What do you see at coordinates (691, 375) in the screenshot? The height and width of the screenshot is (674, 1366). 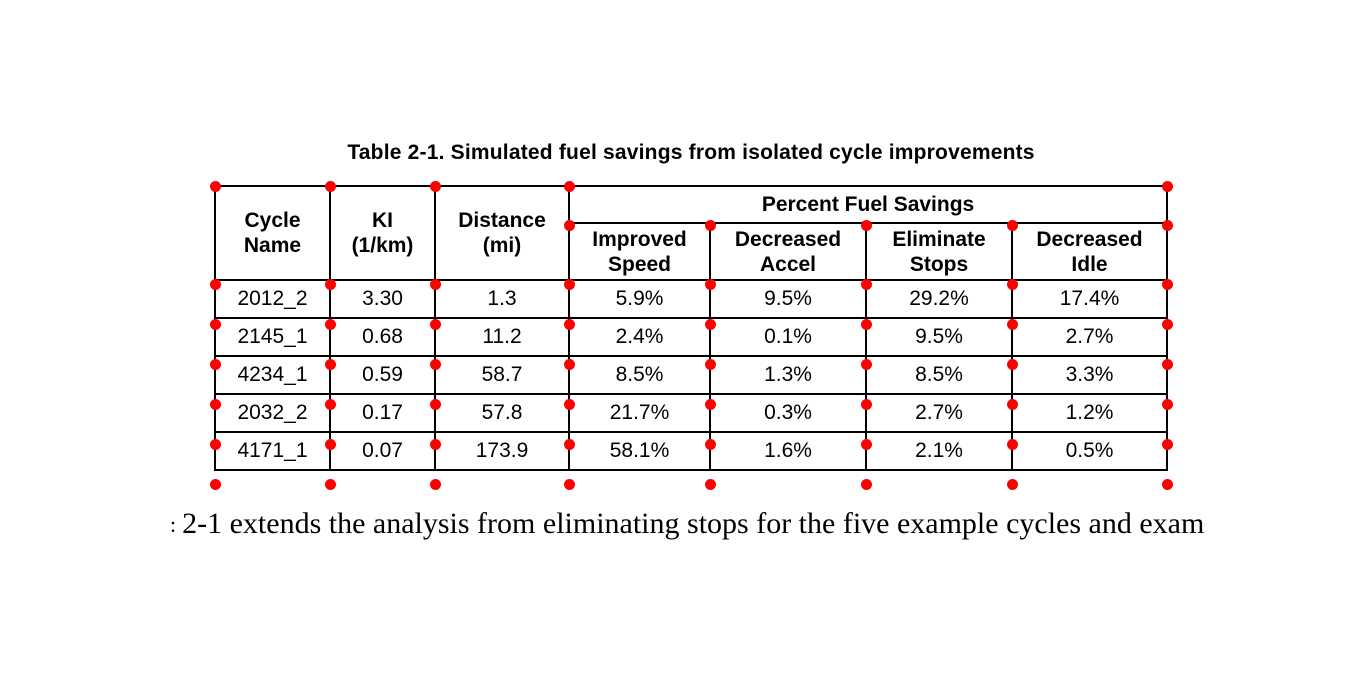 I see `table-row: 4234_1 0.59 58.7 8.5% 1.3% 8.5% 3.3%` at bounding box center [691, 375].